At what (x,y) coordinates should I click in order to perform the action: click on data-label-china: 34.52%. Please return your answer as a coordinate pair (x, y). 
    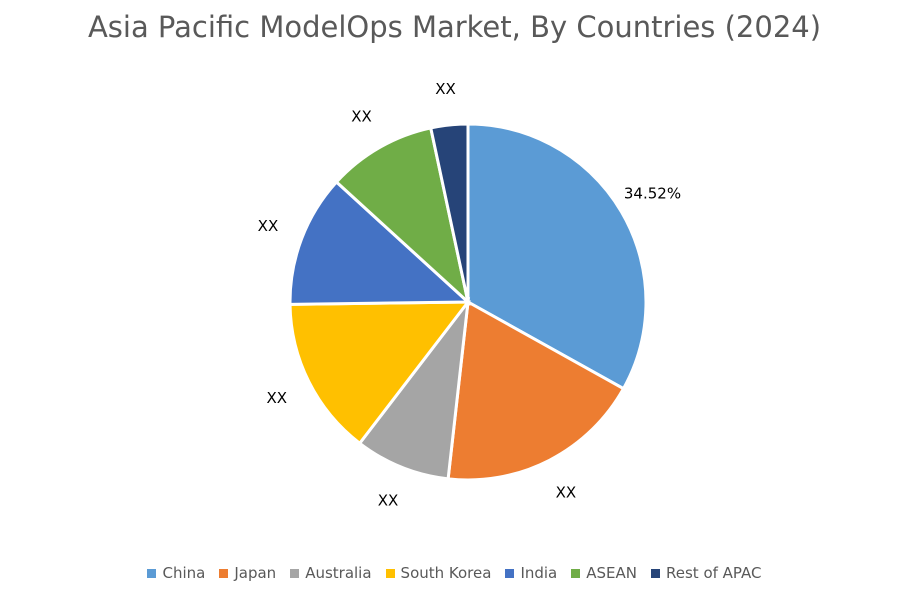
    Looking at the image, I should click on (652, 194).